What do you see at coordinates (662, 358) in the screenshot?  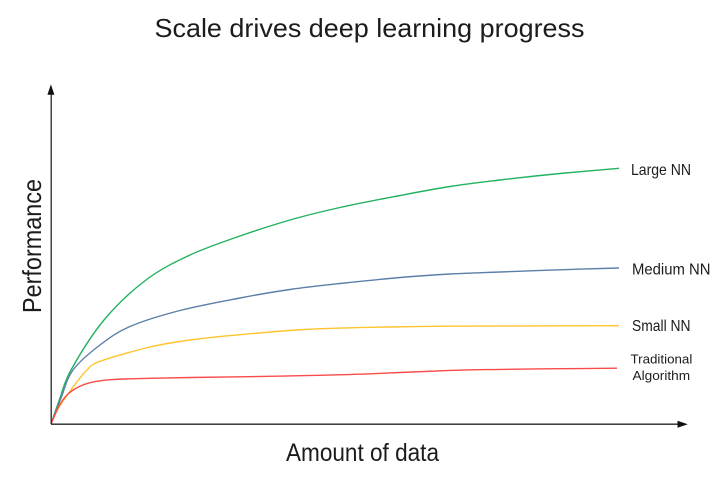 I see `svg-text: Traditional` at bounding box center [662, 358].